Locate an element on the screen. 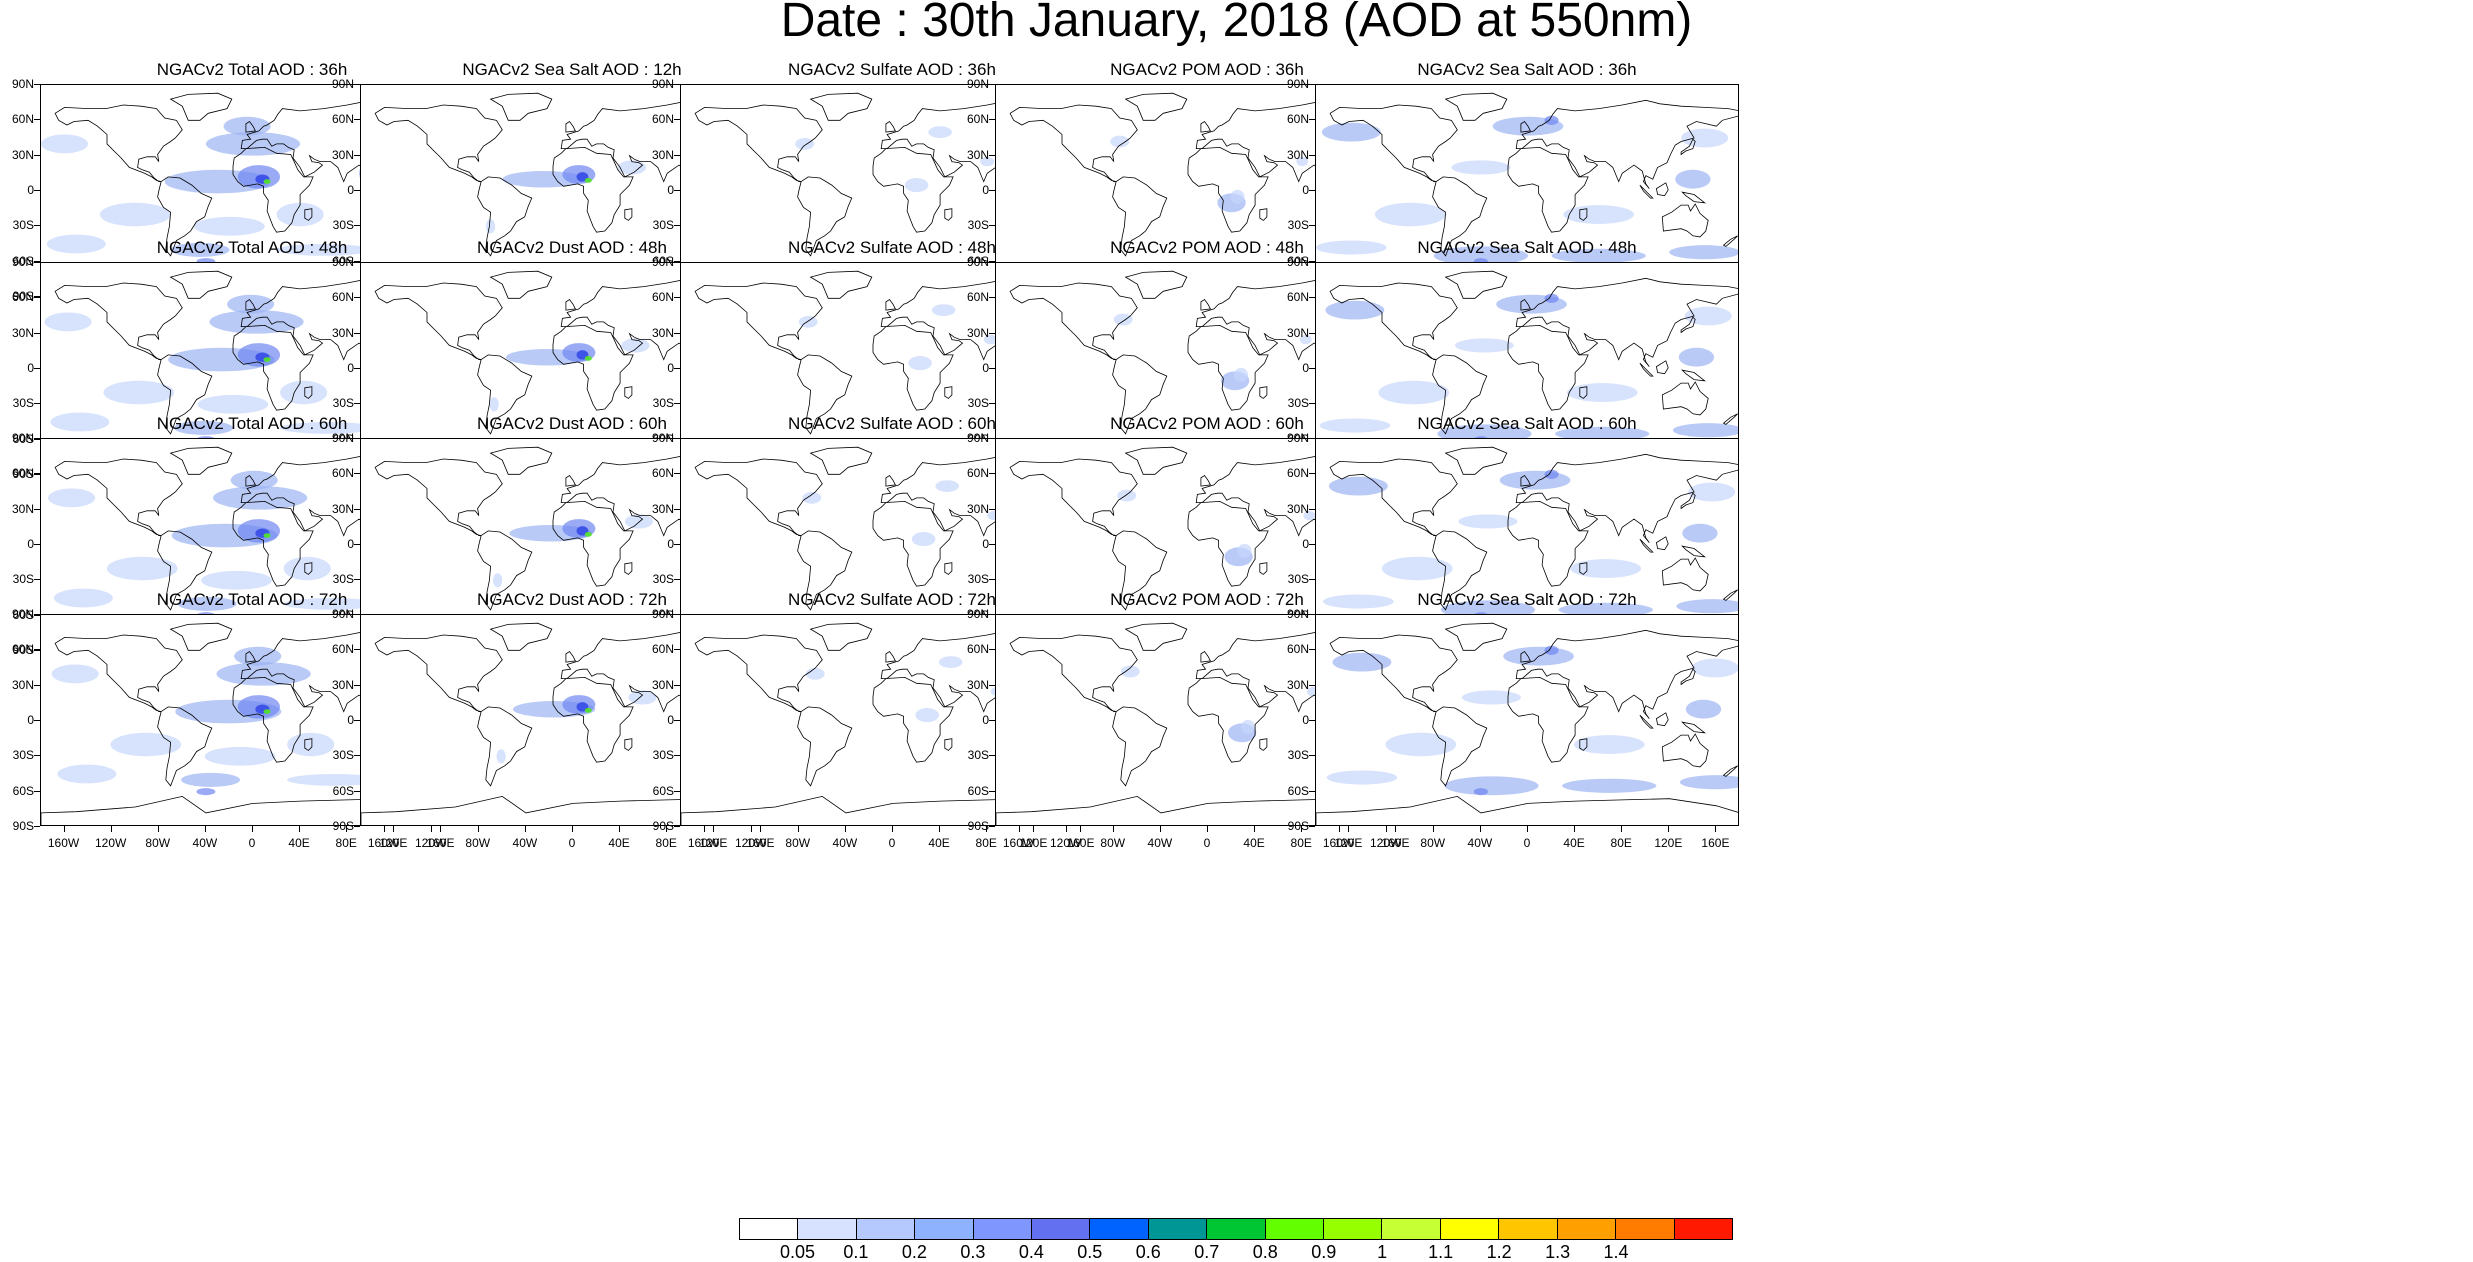 The width and height of the screenshot is (2473, 1262). longitude-label: 120W is located at coordinates (1065, 843).